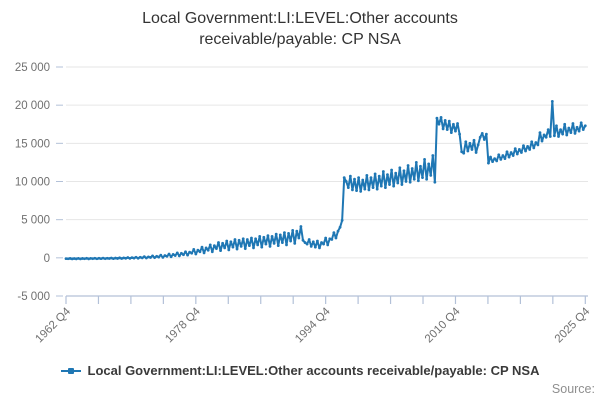 The height and width of the screenshot is (400, 600). I want to click on y-axis-label: 5 000, so click(35, 221).